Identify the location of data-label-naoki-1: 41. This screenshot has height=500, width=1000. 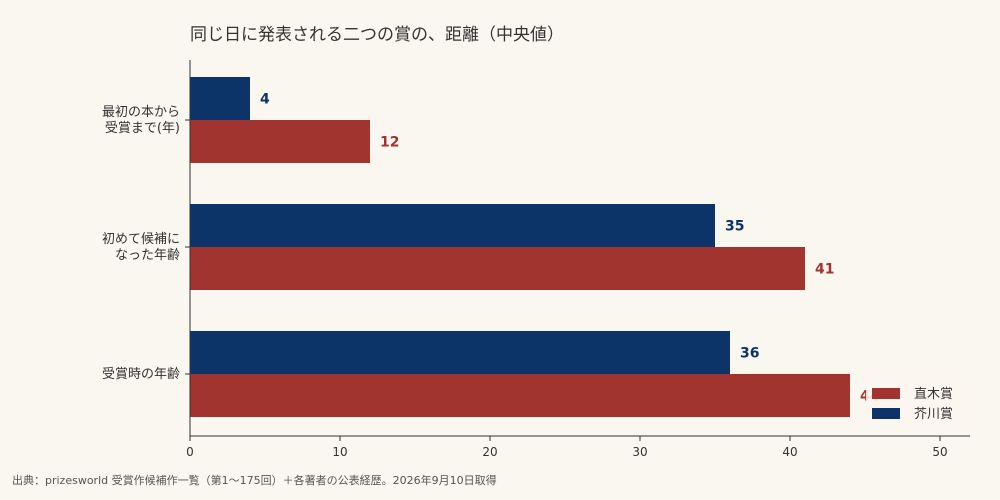
(824, 270).